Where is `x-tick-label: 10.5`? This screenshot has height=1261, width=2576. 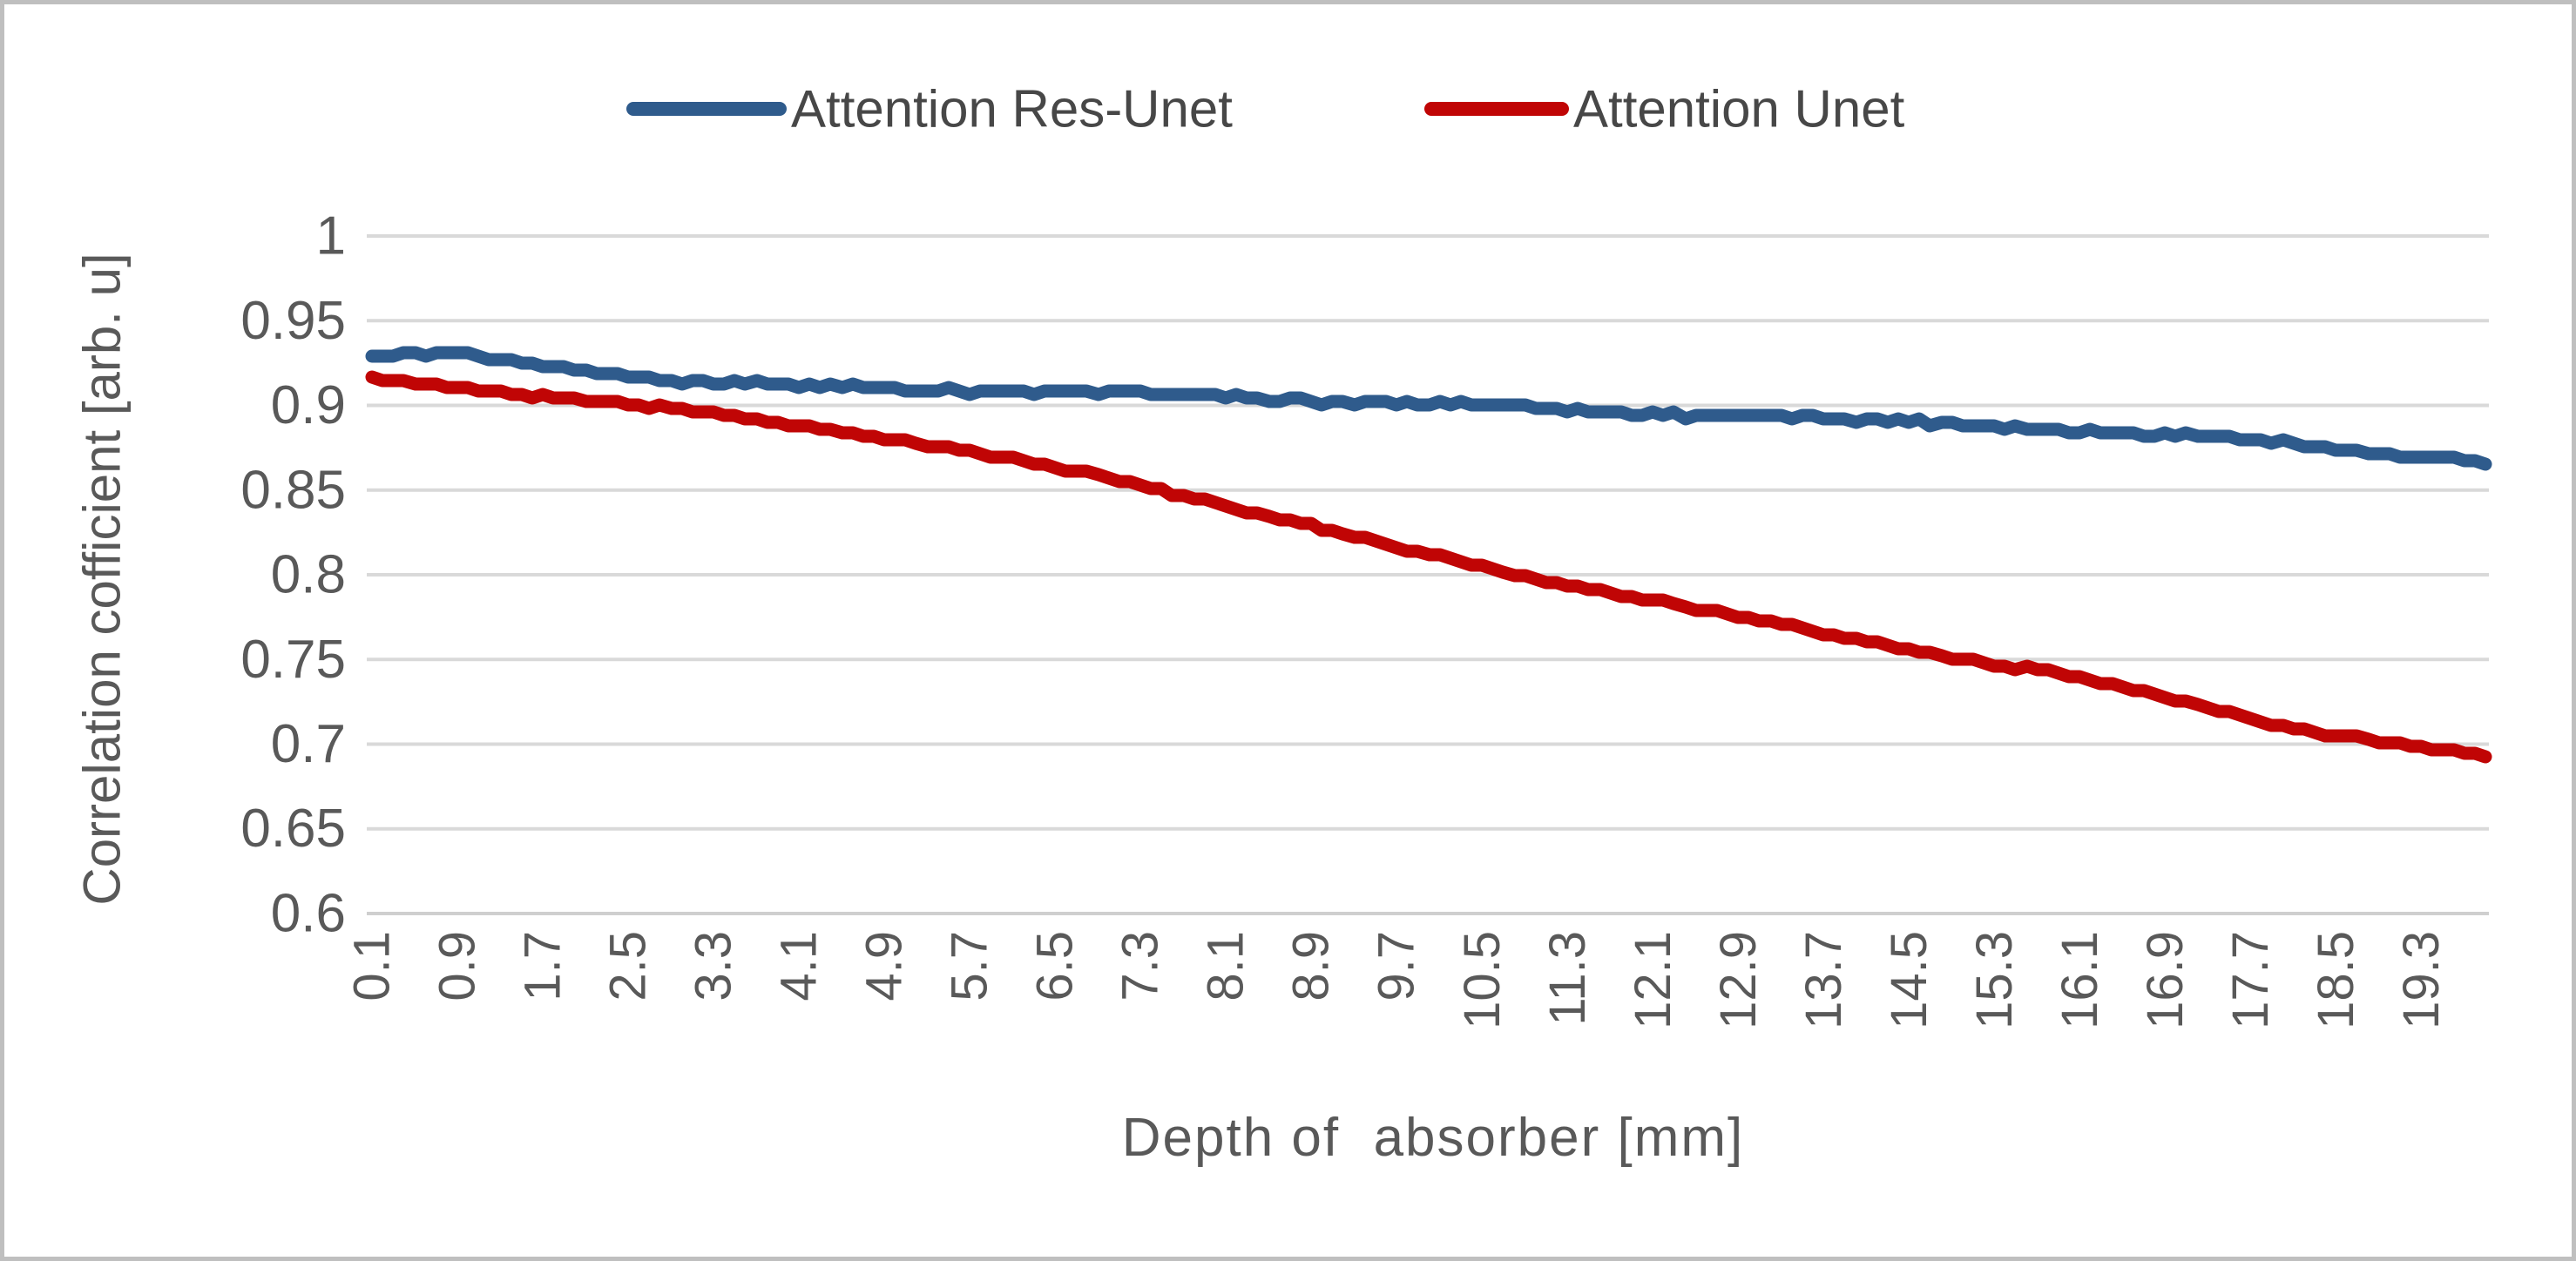
x-tick-label: 10.5 is located at coordinates (1482, 980).